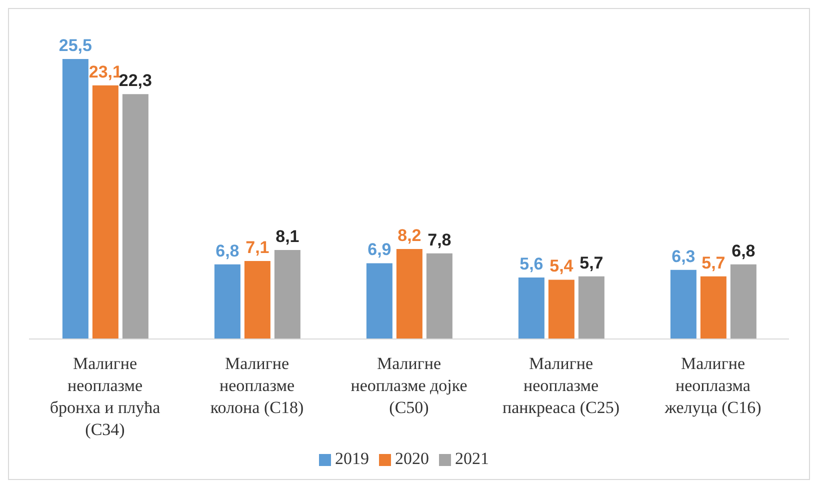 The height and width of the screenshot is (497, 817). What do you see at coordinates (684, 256) in the screenshot?
I see `data-label: 6,3` at bounding box center [684, 256].